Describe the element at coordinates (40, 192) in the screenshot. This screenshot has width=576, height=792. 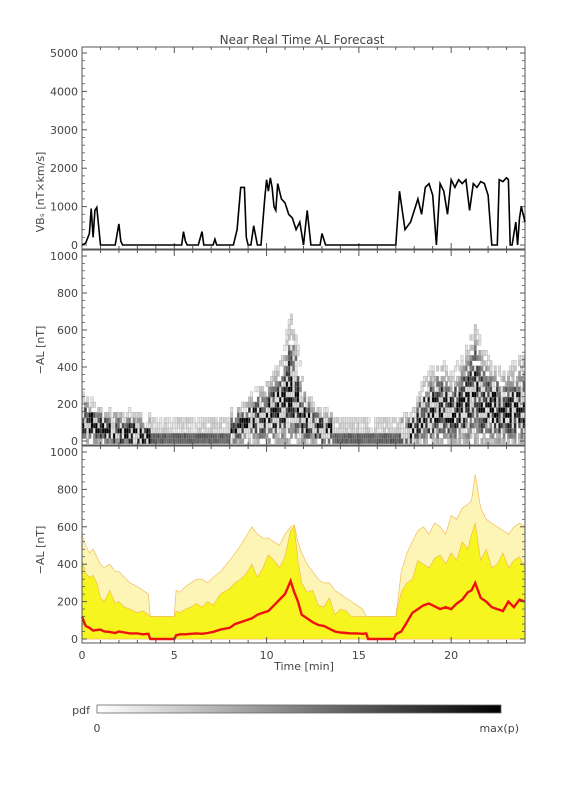
I see `vbs-ylabel: VBₛ [nT×km/s]` at that location.